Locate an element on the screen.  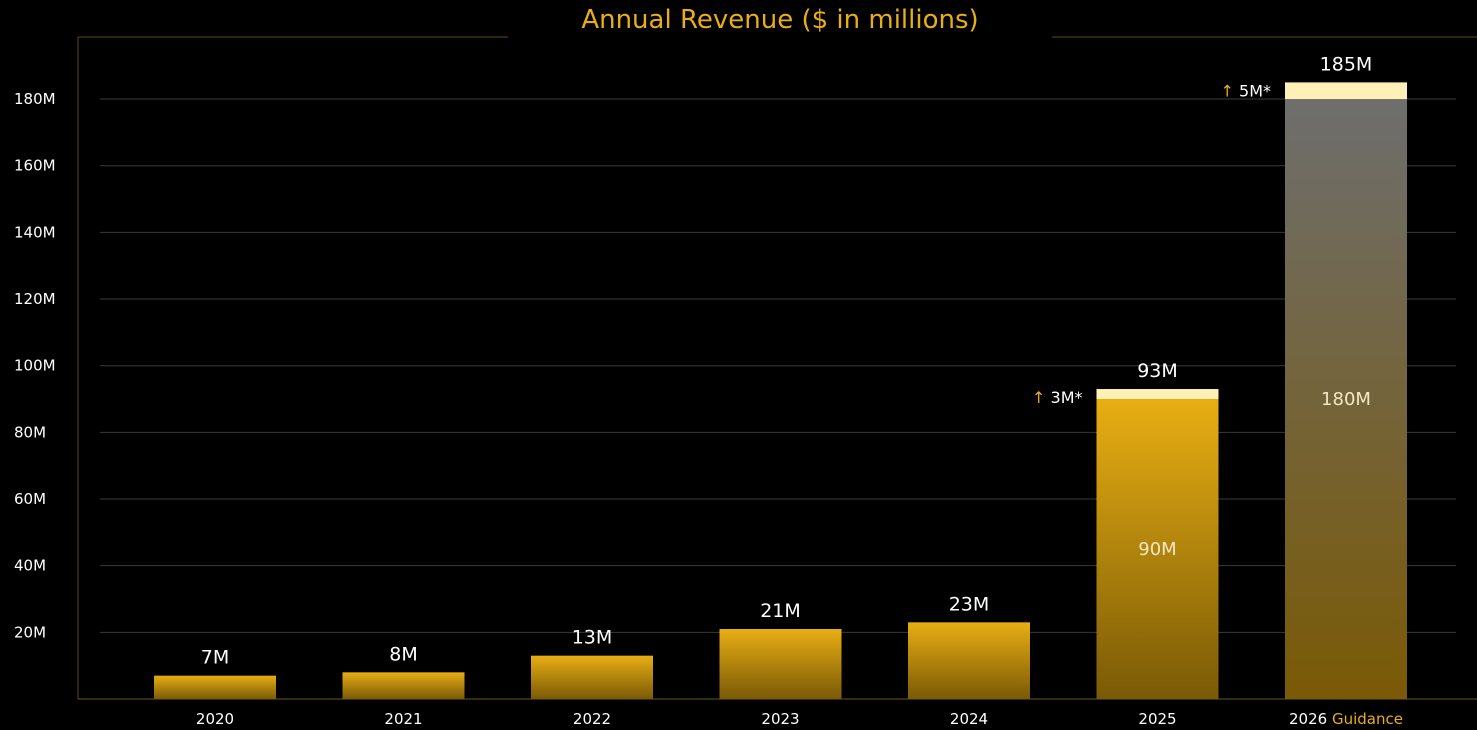
bar-2022 is located at coordinates (592, 677).